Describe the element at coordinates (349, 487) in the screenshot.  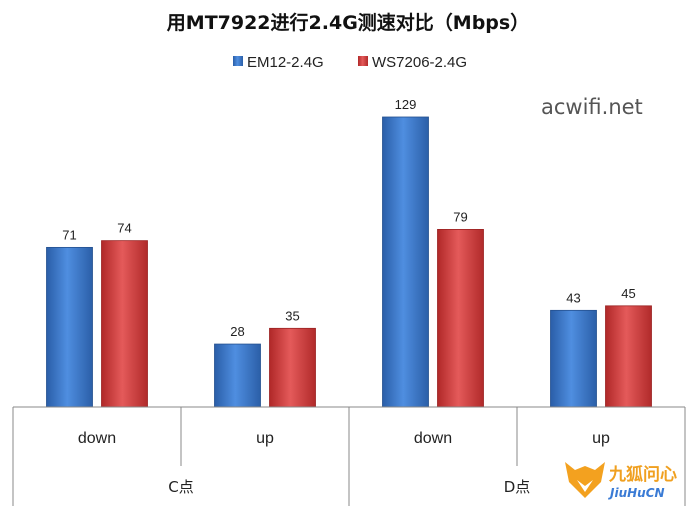
I see `group-labels: C点 D点` at that location.